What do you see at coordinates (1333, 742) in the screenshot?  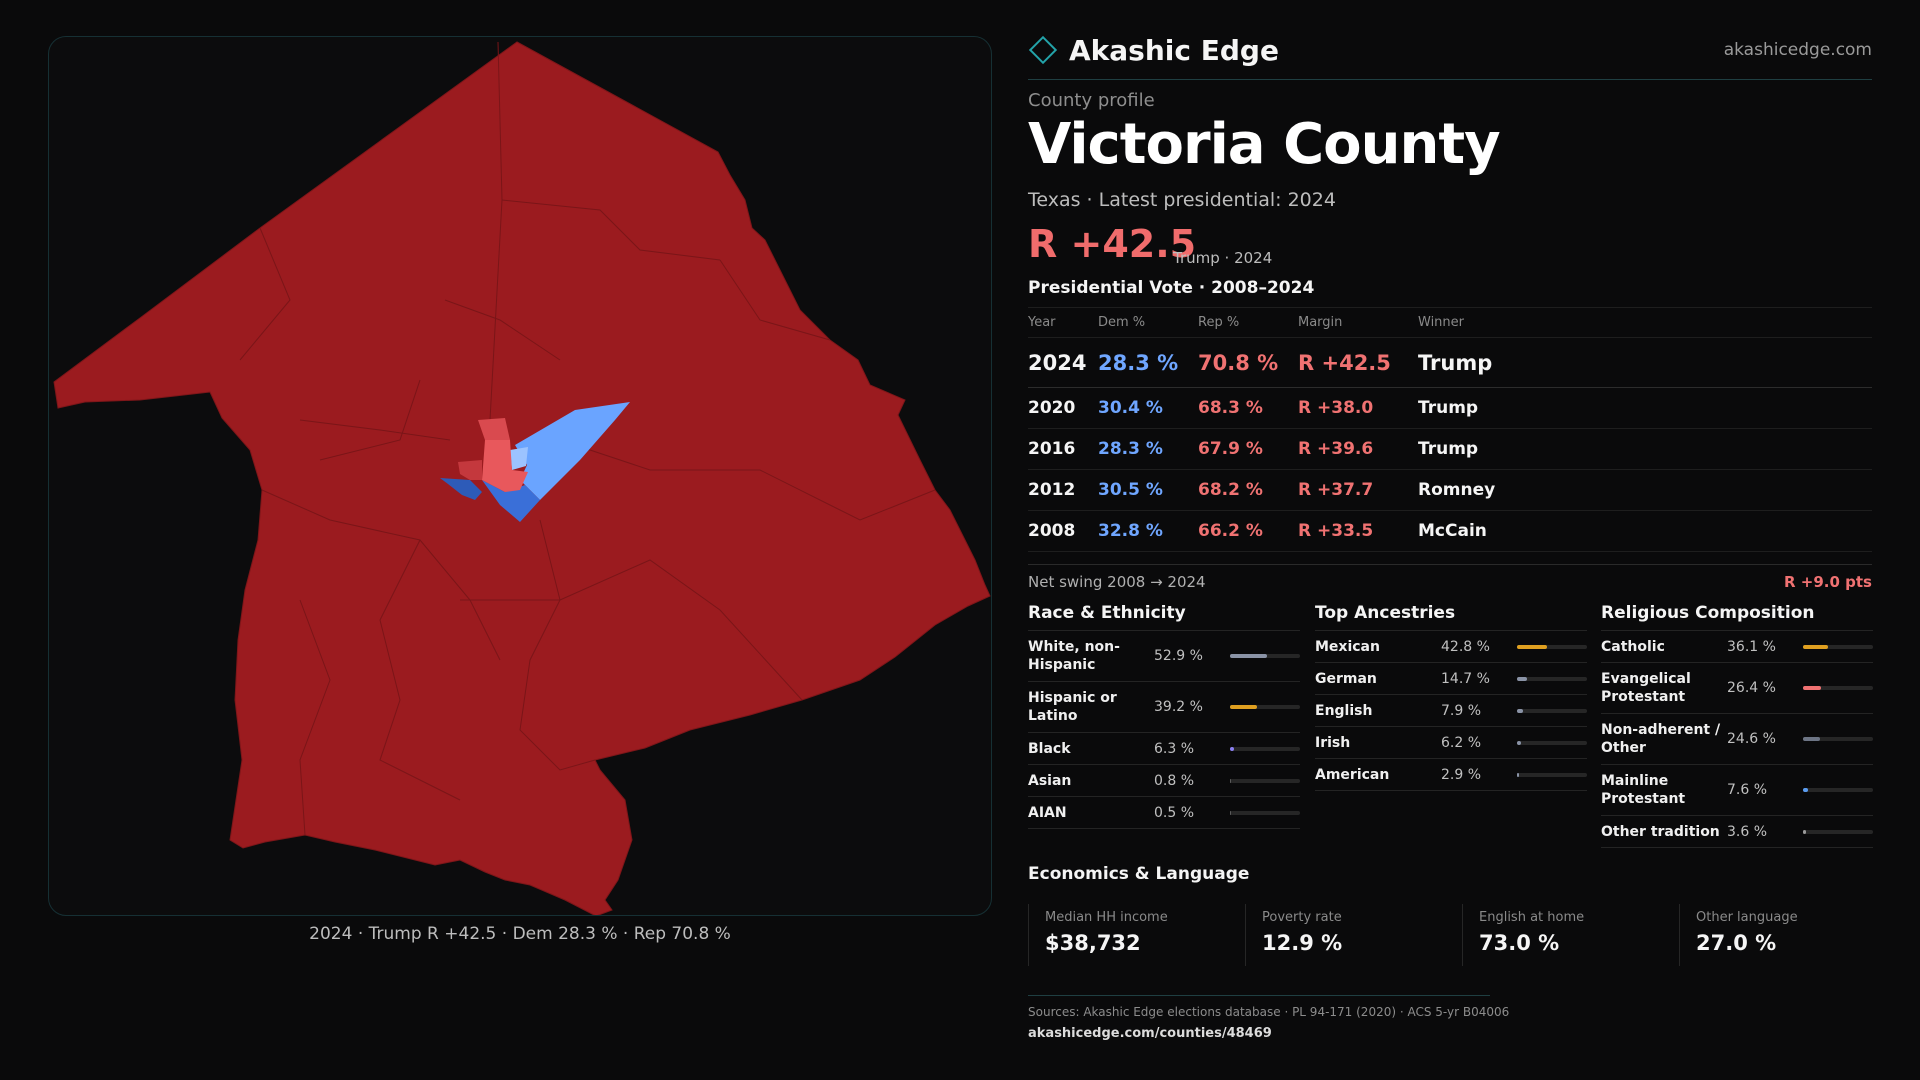 I see `item-label: Irish` at bounding box center [1333, 742].